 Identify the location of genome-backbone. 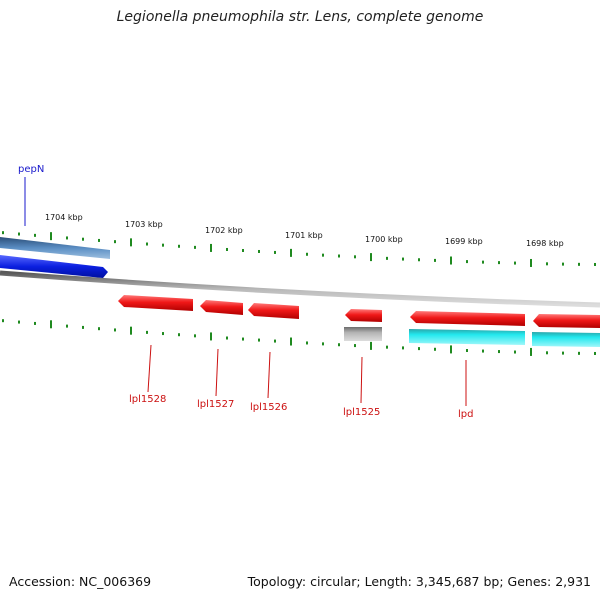
(300, 289).